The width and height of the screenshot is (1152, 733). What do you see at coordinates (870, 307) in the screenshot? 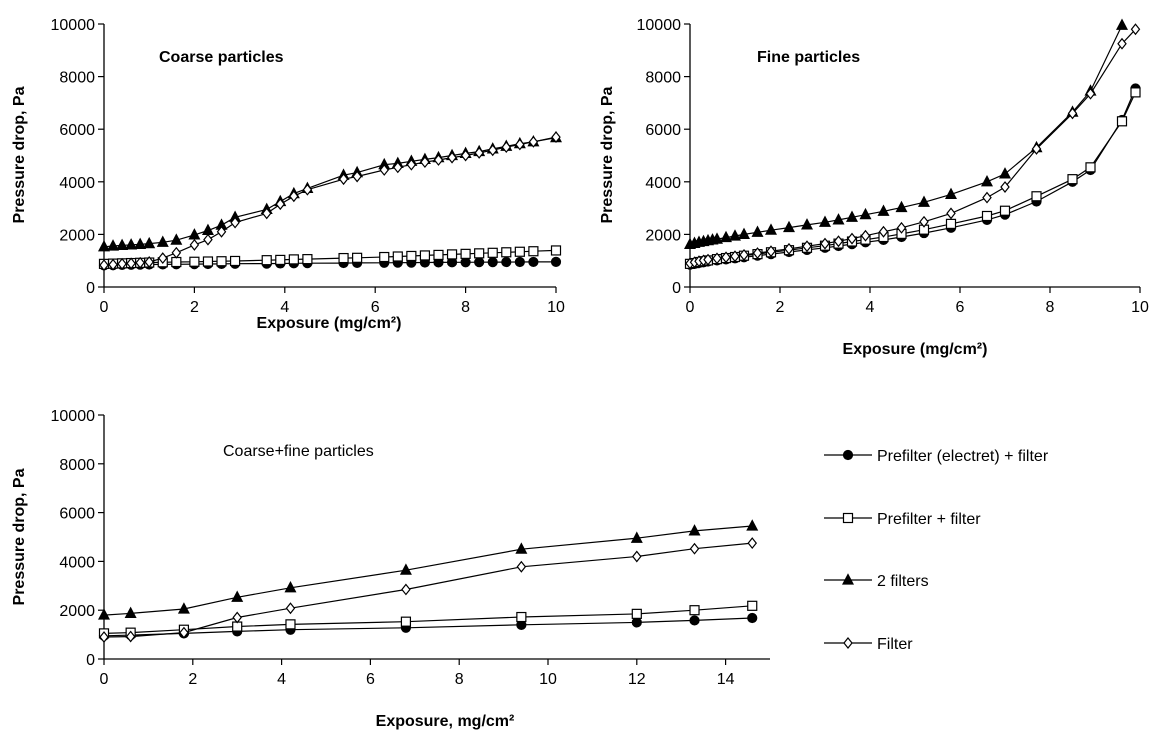
I see `x-tick-label: 4` at bounding box center [870, 307].